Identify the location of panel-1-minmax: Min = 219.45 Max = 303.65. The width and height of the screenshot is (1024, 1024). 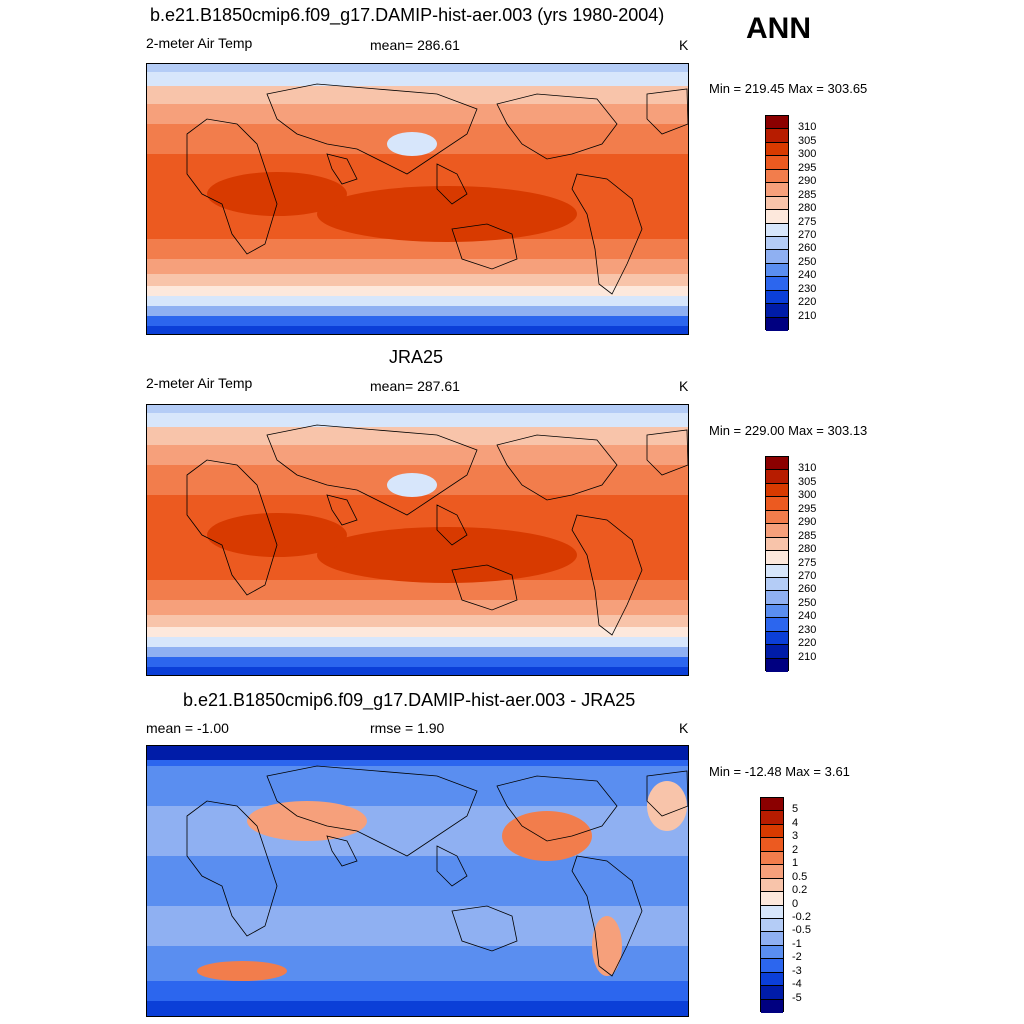
(788, 88).